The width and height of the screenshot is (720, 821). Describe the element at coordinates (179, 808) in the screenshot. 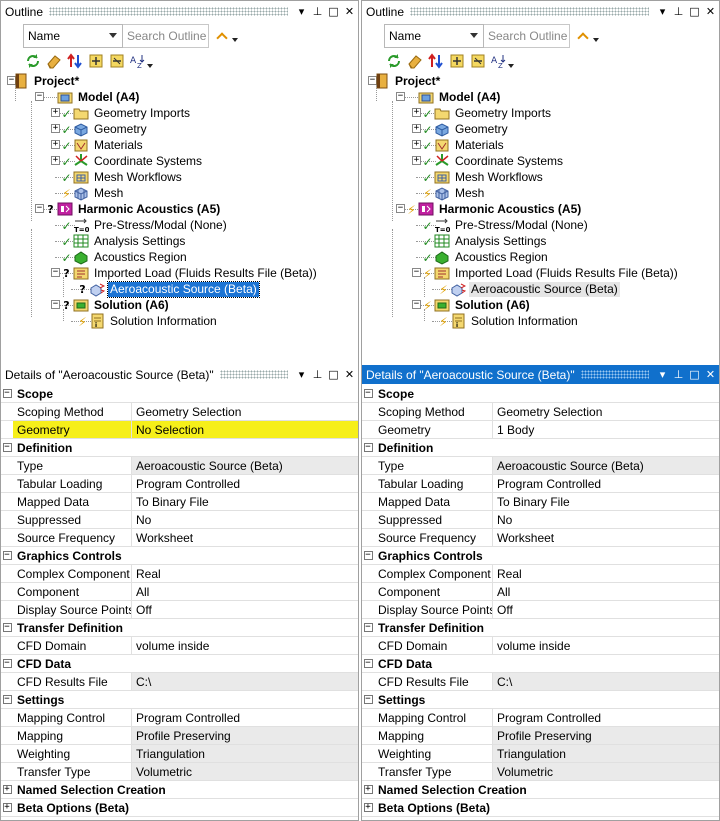

I see `details-category-beta-options: + Beta Options (Beta)` at that location.